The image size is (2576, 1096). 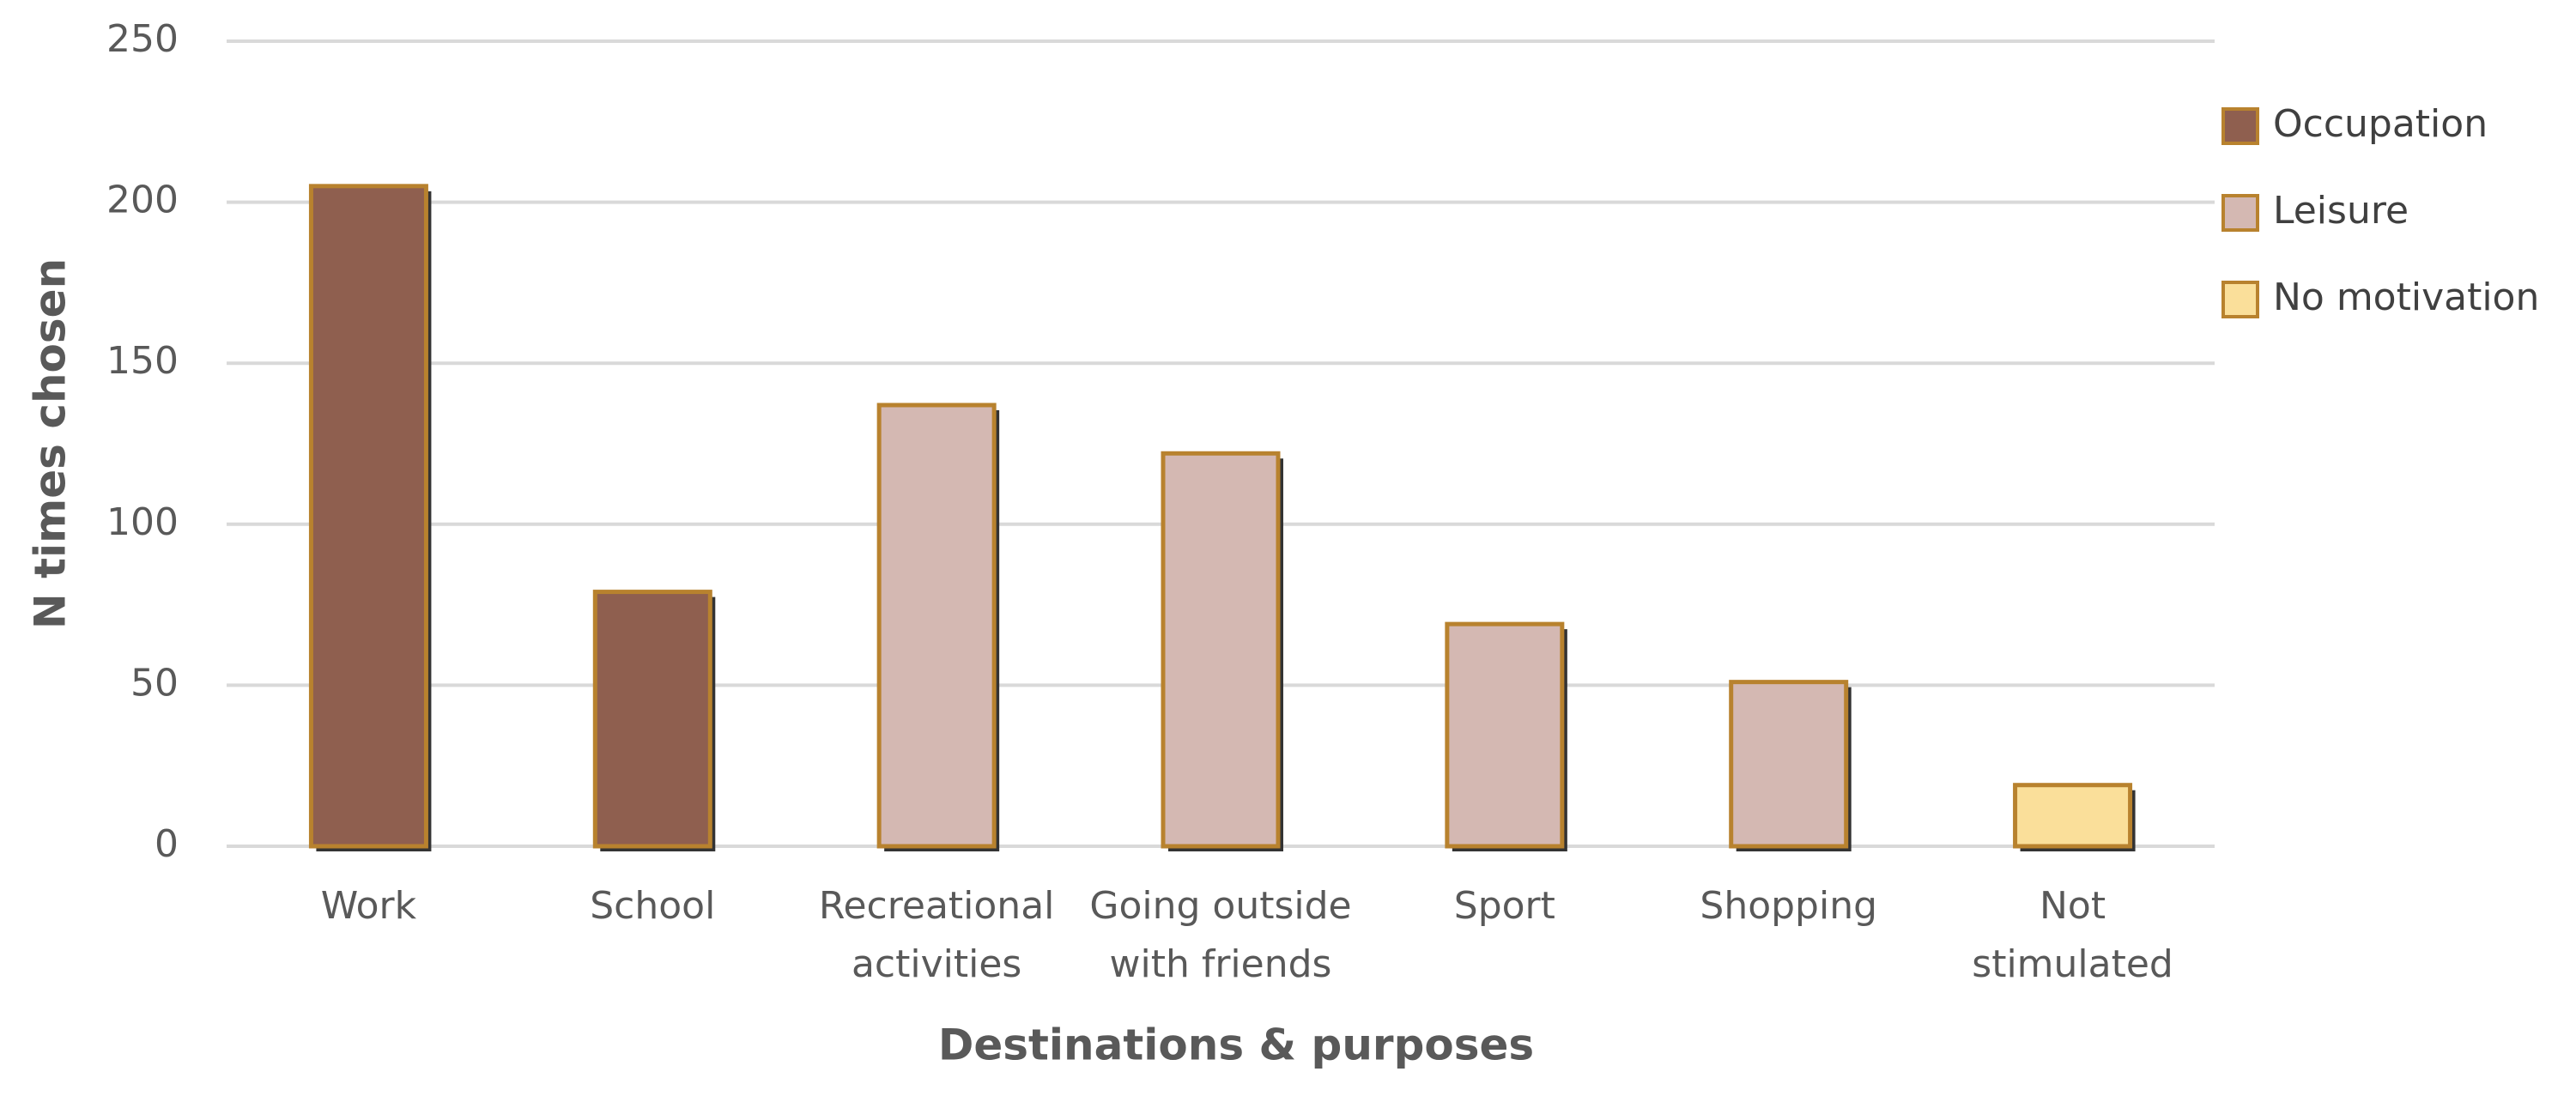 What do you see at coordinates (142, 200) in the screenshot?
I see `y-tick-label: 200` at bounding box center [142, 200].